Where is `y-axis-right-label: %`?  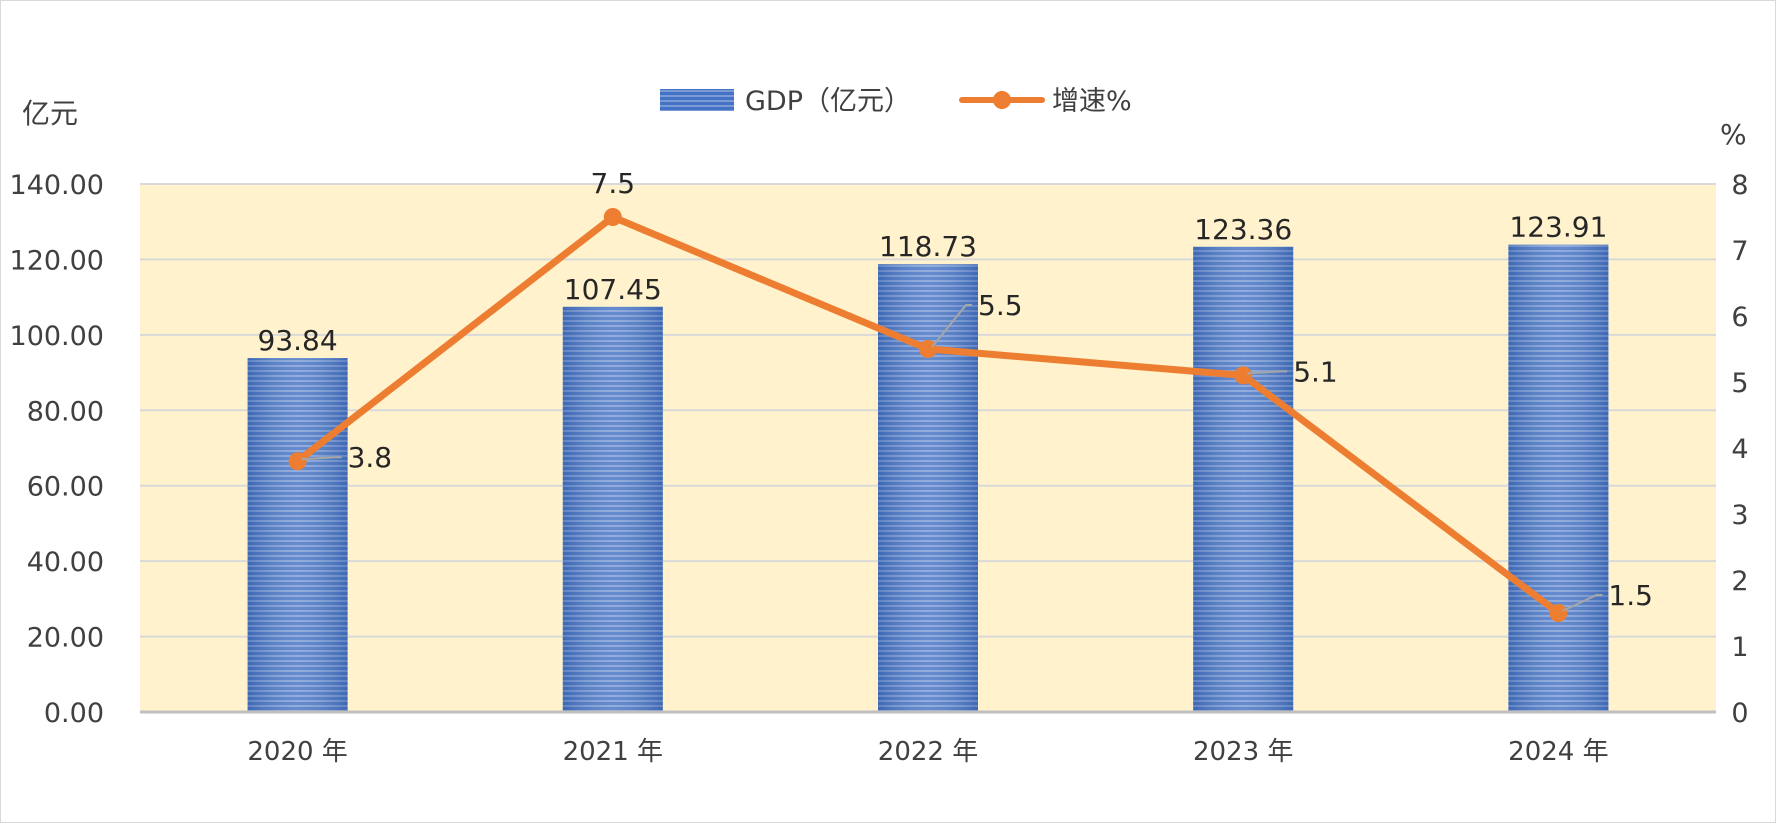 y-axis-right-label: % is located at coordinates (1733, 134).